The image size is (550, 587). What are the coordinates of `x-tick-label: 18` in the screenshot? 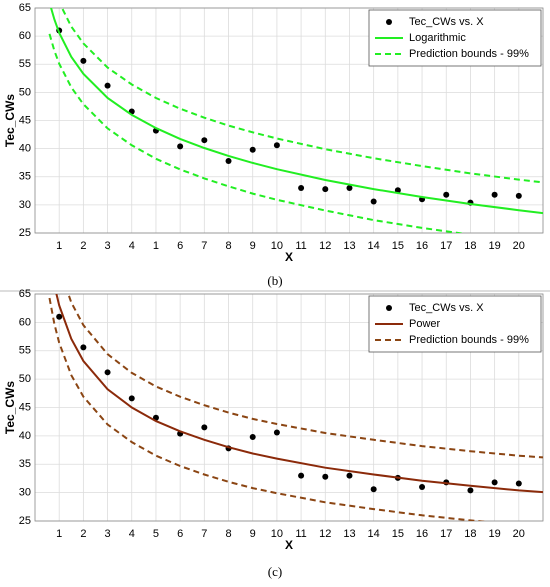 It's located at (470, 534).